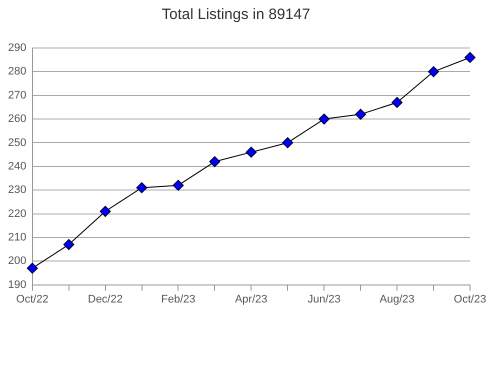  What do you see at coordinates (17, 261) in the screenshot?
I see `y-tick-label: 200` at bounding box center [17, 261].